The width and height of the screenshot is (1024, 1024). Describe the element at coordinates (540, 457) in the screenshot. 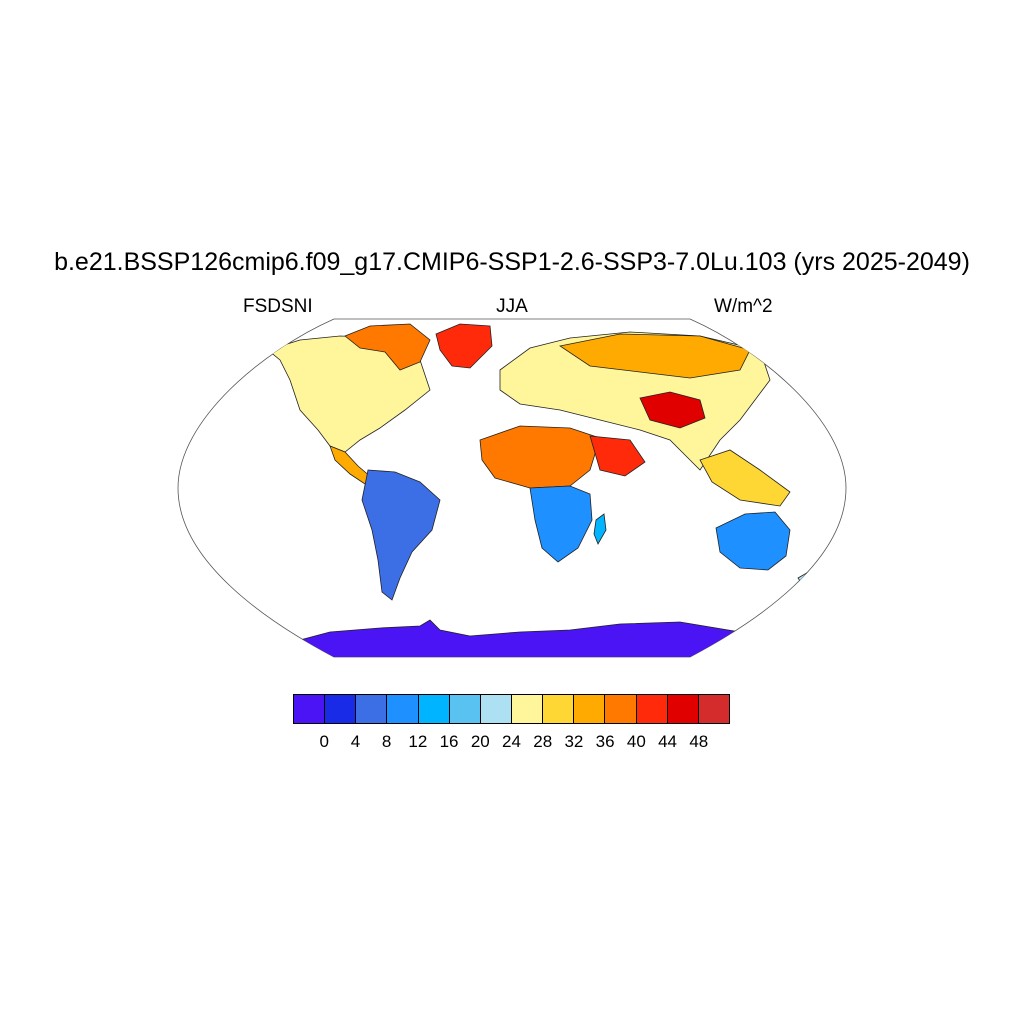

I see `region-sahara` at that location.